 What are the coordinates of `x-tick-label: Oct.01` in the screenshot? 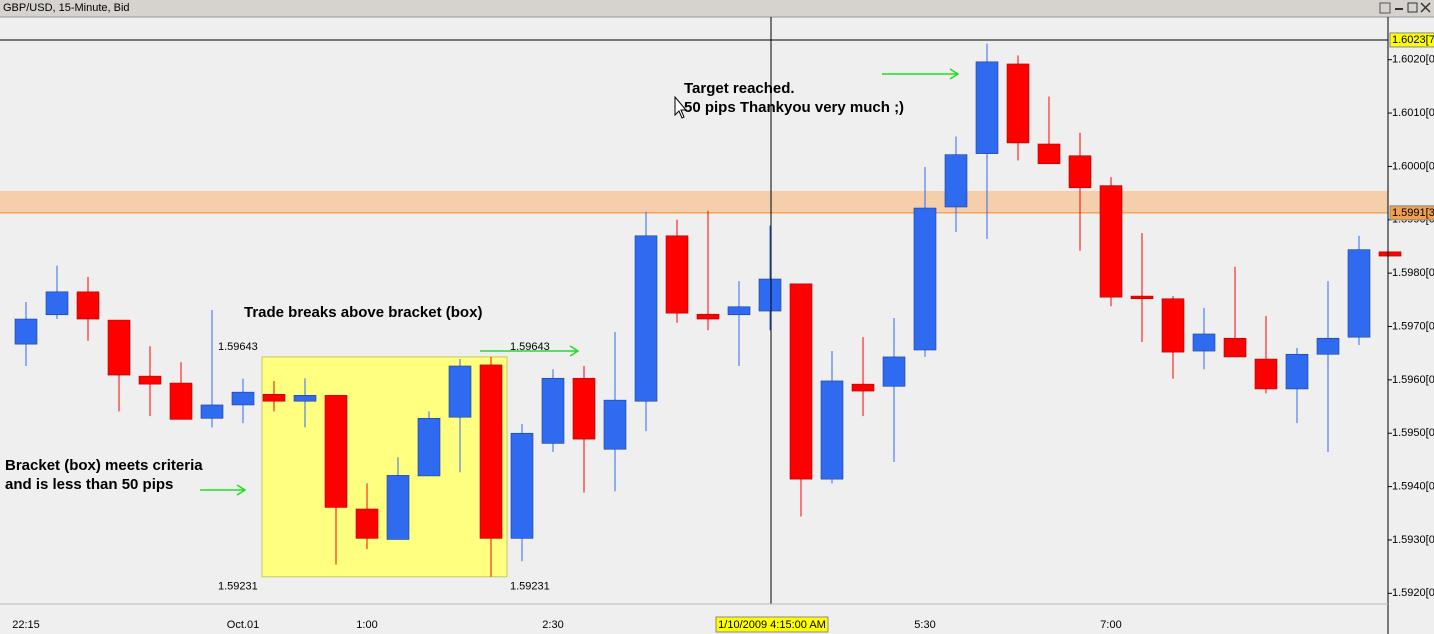 It's located at (243, 625).